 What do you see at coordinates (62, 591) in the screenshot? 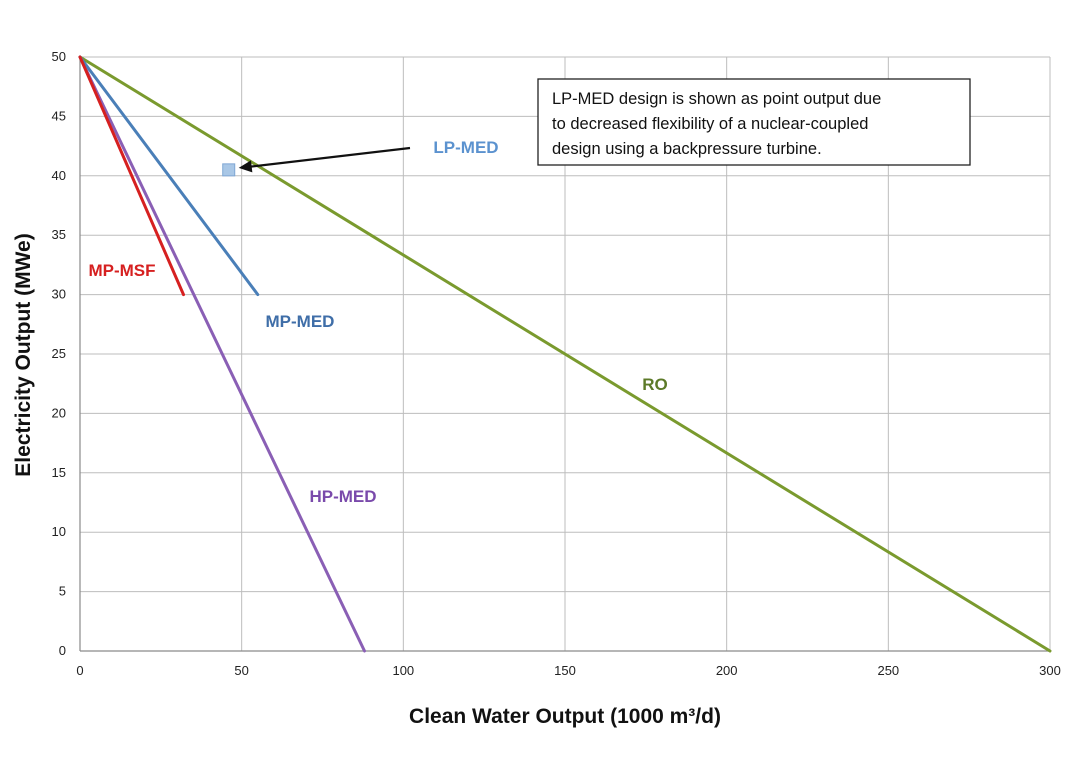
I see `y-tick-label: 5` at bounding box center [62, 591].